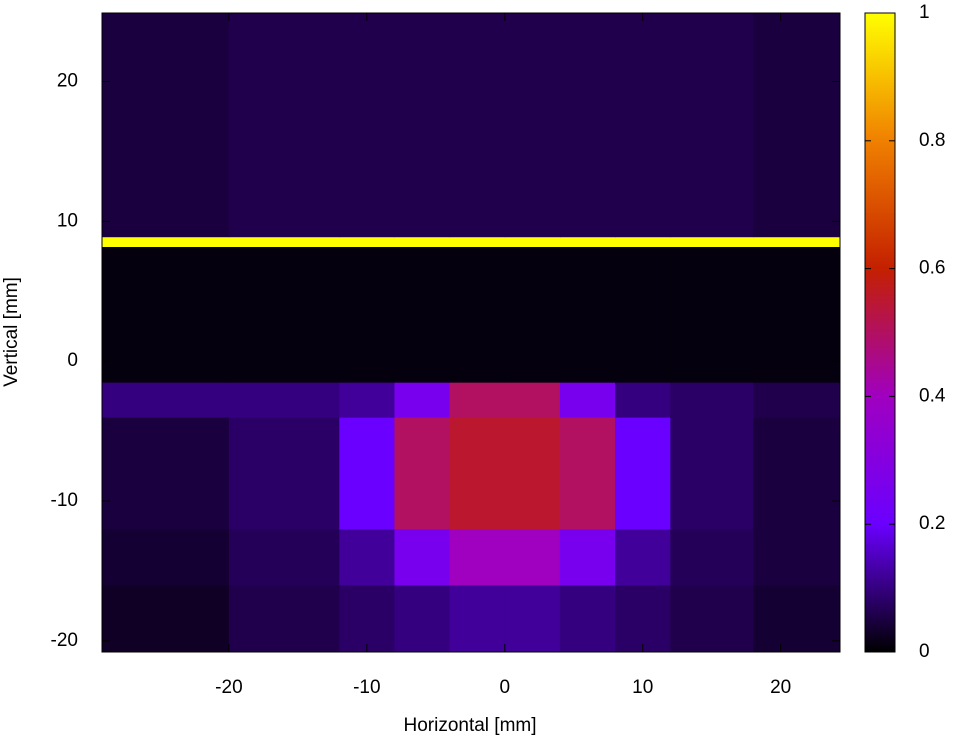 This screenshot has height=741, width=953. Describe the element at coordinates (366, 687) in the screenshot. I see `x-tick-label: -10` at that location.